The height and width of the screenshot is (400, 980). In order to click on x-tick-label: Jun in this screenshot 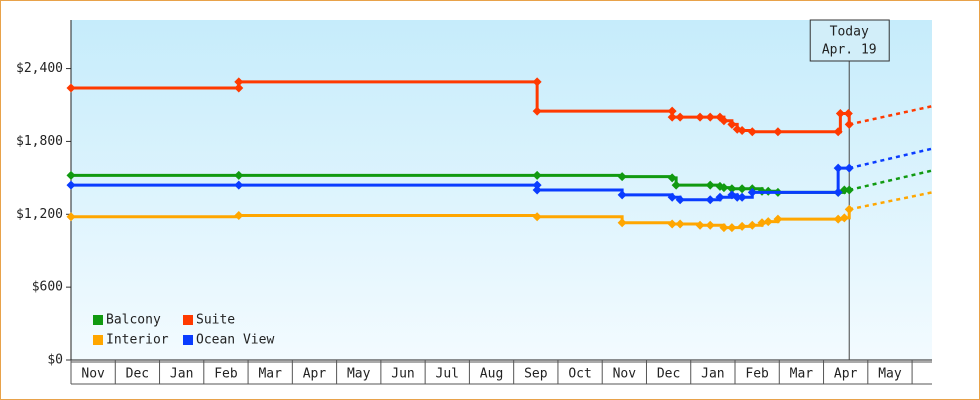, I will do `click(402, 374)`.